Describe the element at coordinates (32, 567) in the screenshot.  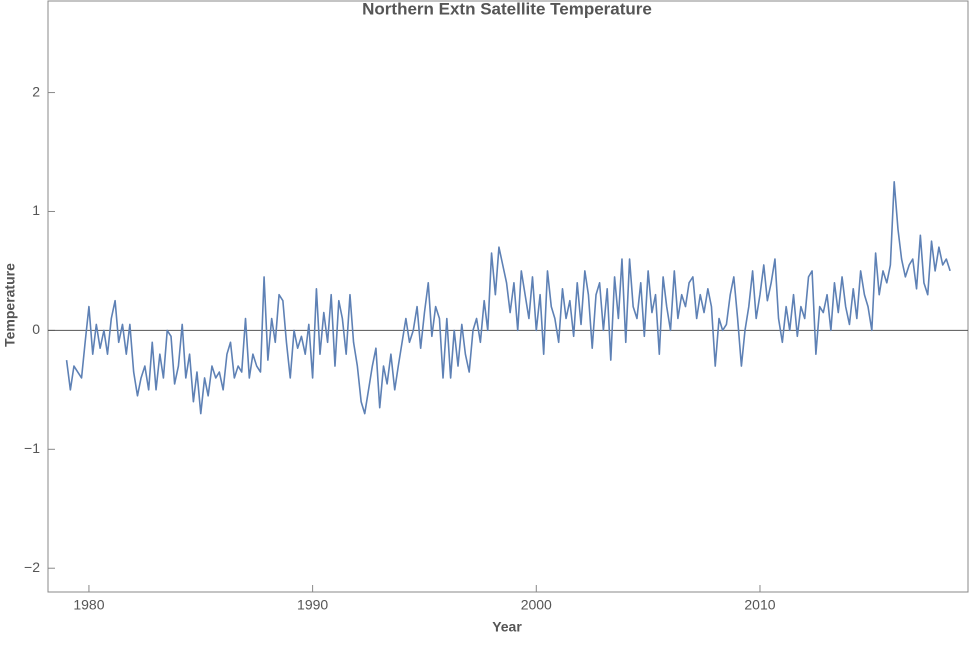
I see `y-tick-label: −2` at that location.